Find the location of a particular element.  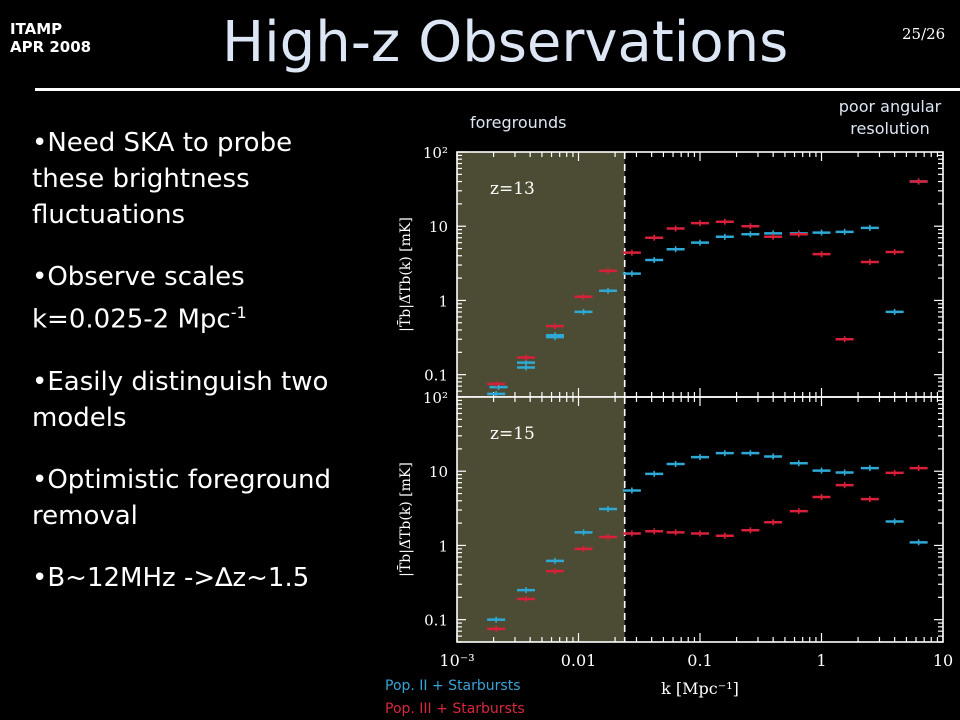

bullet-item: •Observe scales k=0.025-2 Mpc-1 is located at coordinates (202, 298).